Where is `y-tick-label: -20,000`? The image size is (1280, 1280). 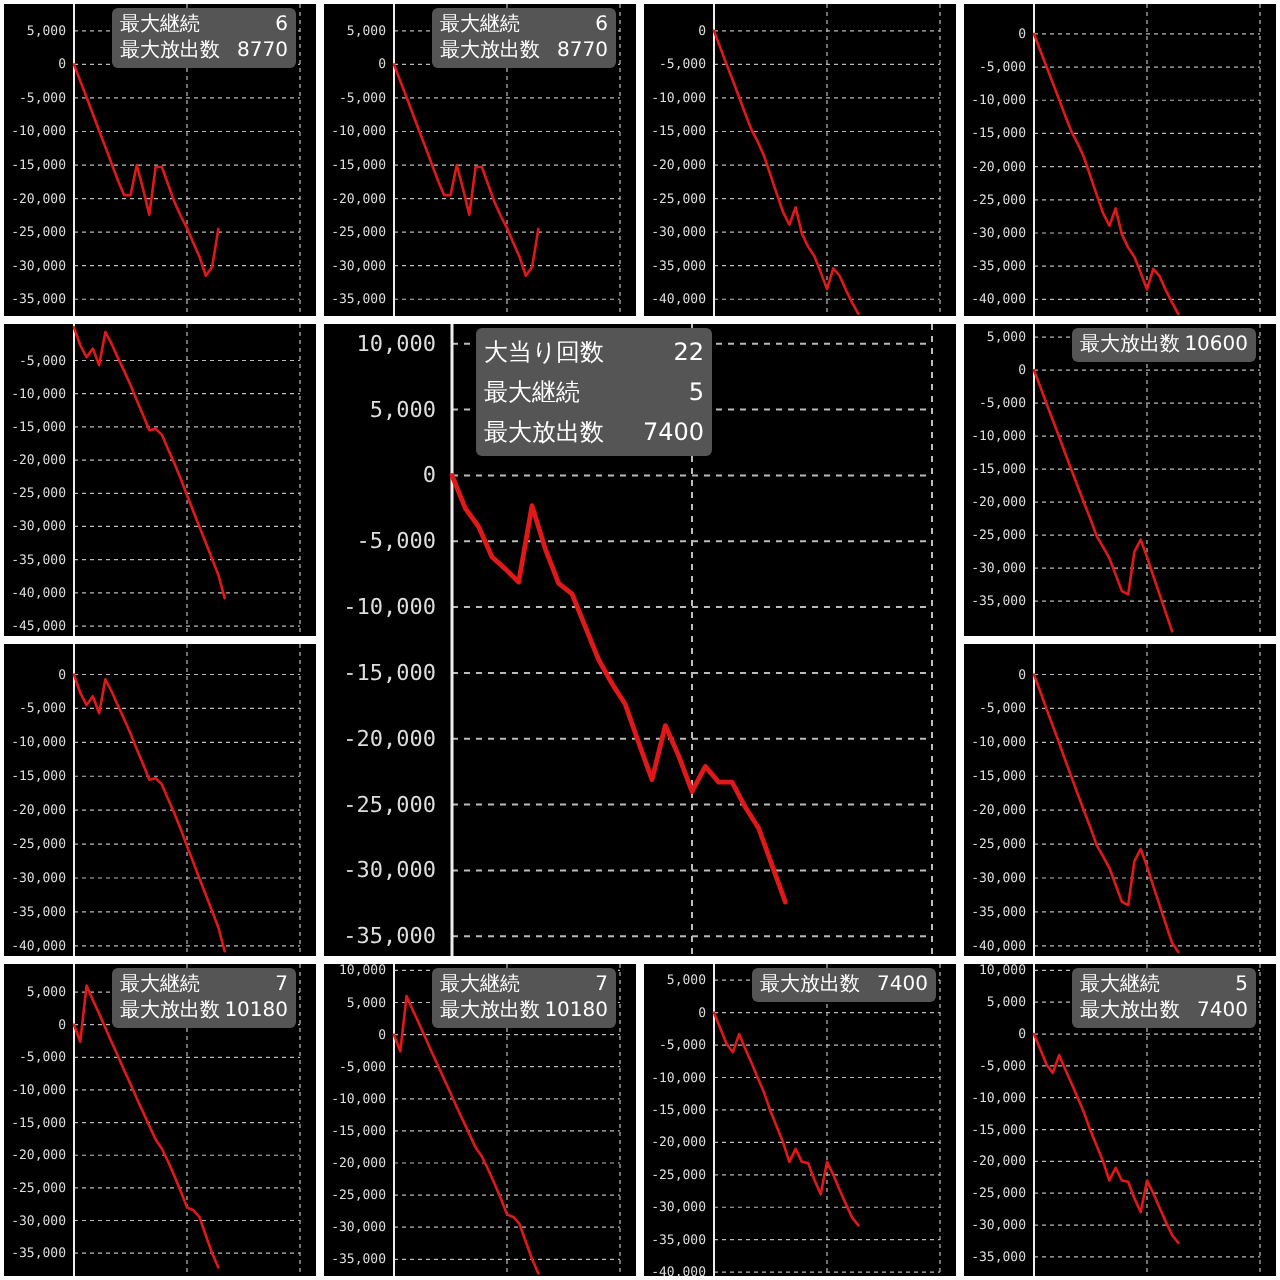
y-tick-label: -20,000 is located at coordinates (389, 738).